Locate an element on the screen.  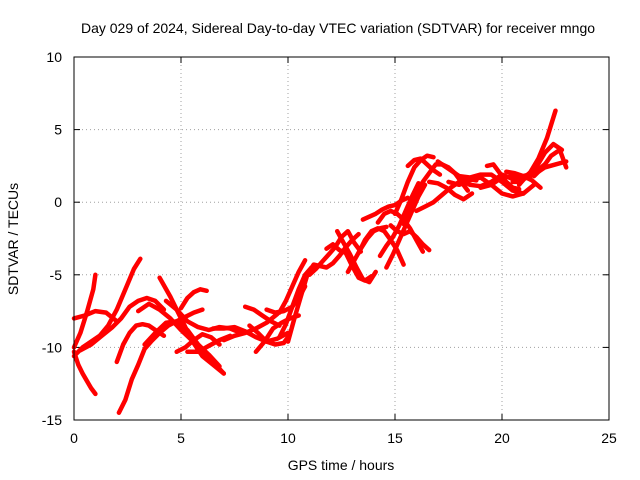
series-arc17 is located at coordinates (269, 335).